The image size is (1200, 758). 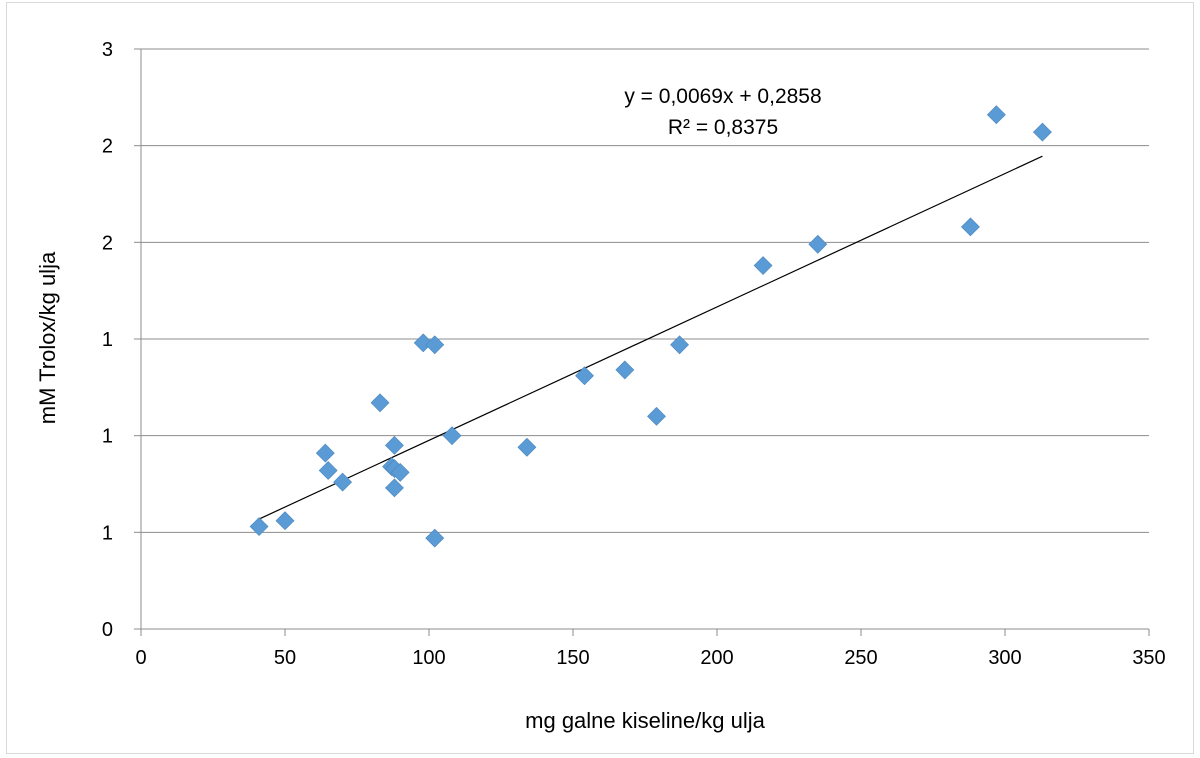 What do you see at coordinates (285, 658) in the screenshot?
I see `x-tick-label: 50` at bounding box center [285, 658].